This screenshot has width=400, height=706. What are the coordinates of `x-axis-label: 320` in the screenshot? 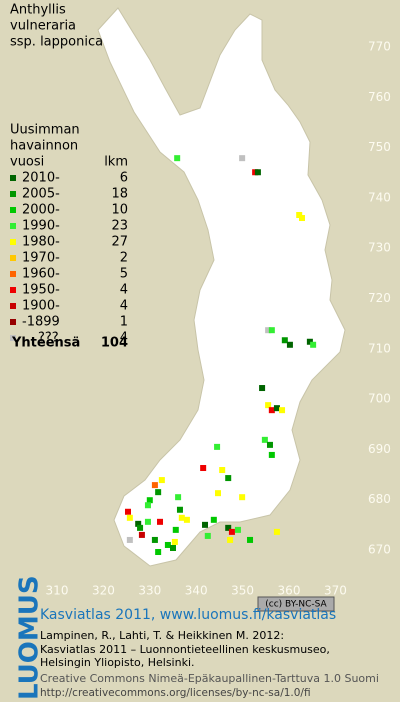 It's located at (103, 591).